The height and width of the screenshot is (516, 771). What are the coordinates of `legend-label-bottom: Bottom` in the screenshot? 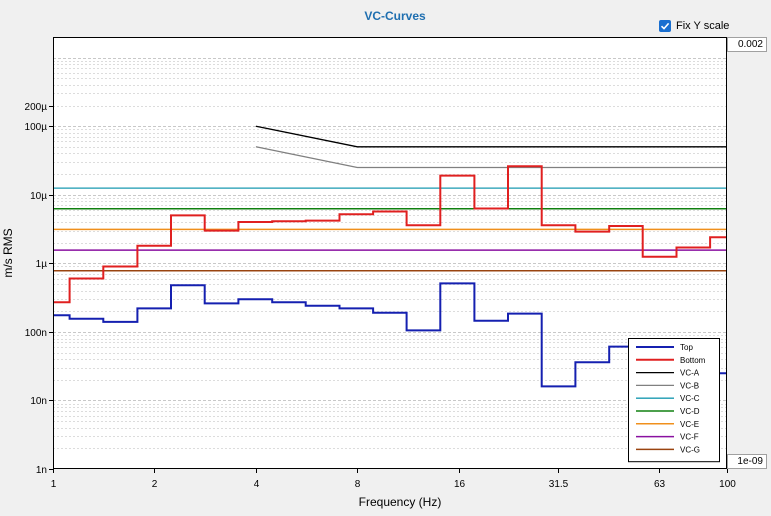 It's located at (693, 360).